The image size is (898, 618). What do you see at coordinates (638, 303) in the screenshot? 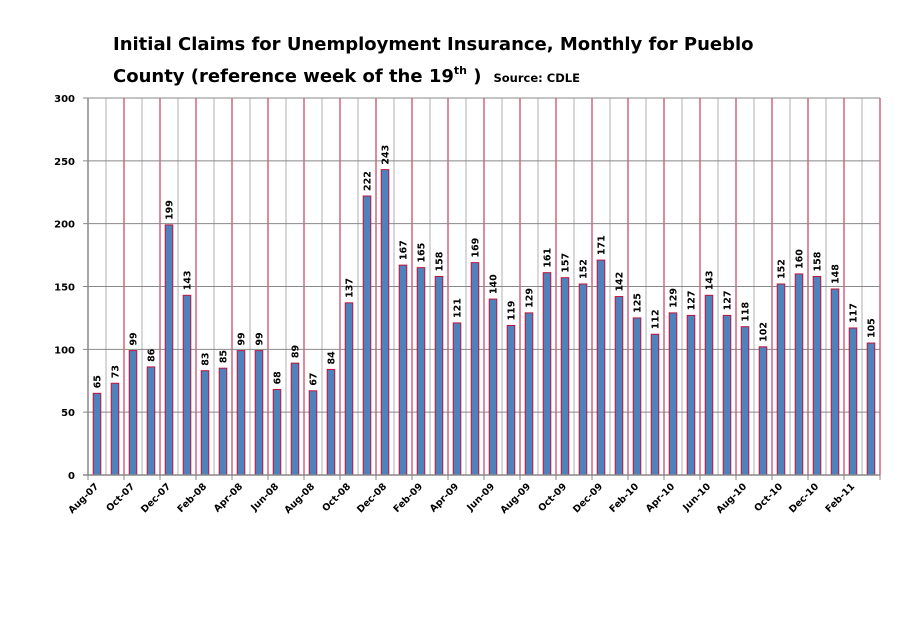
I see `data-label: 125` at bounding box center [638, 303].